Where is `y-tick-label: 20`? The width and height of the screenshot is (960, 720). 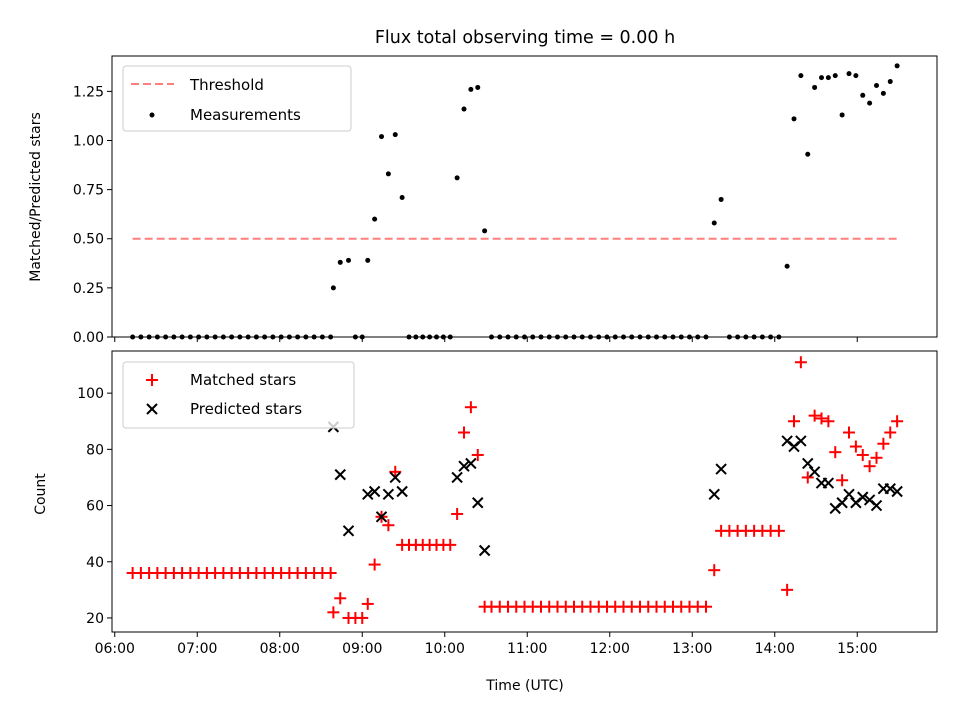 y-tick-label: 20 is located at coordinates (95, 619).